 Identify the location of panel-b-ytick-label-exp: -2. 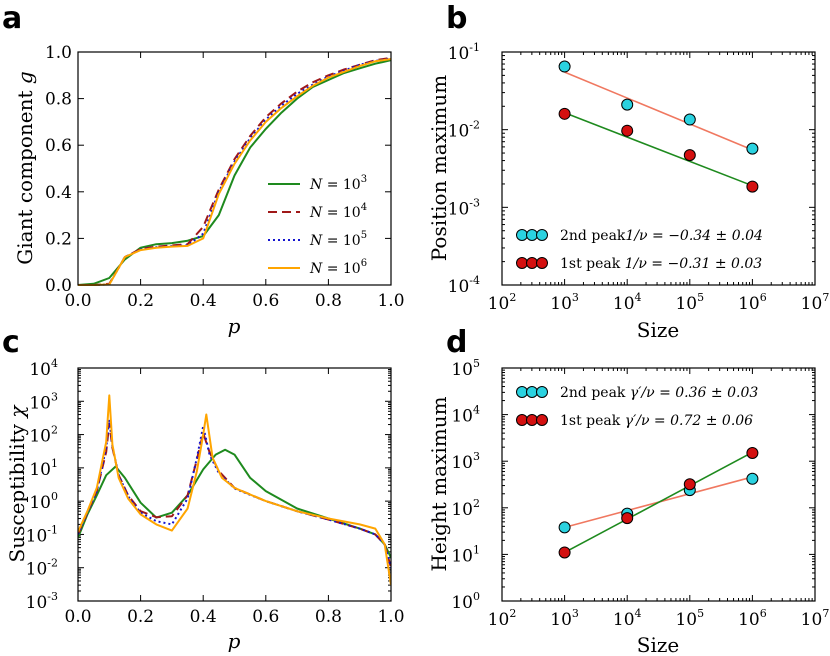
(474, 125).